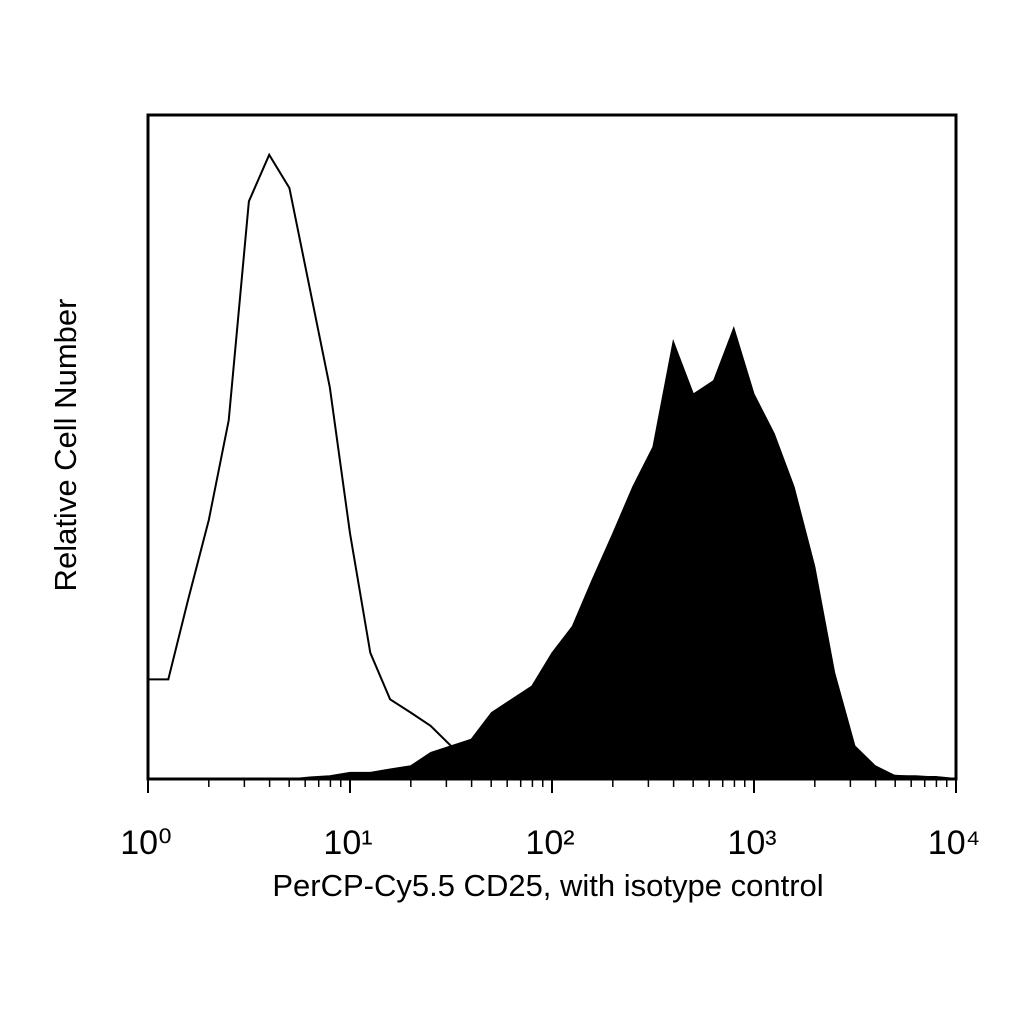 The image size is (1024, 1024). Describe the element at coordinates (549, 843) in the screenshot. I see `x-tick-label: 10²` at that location.